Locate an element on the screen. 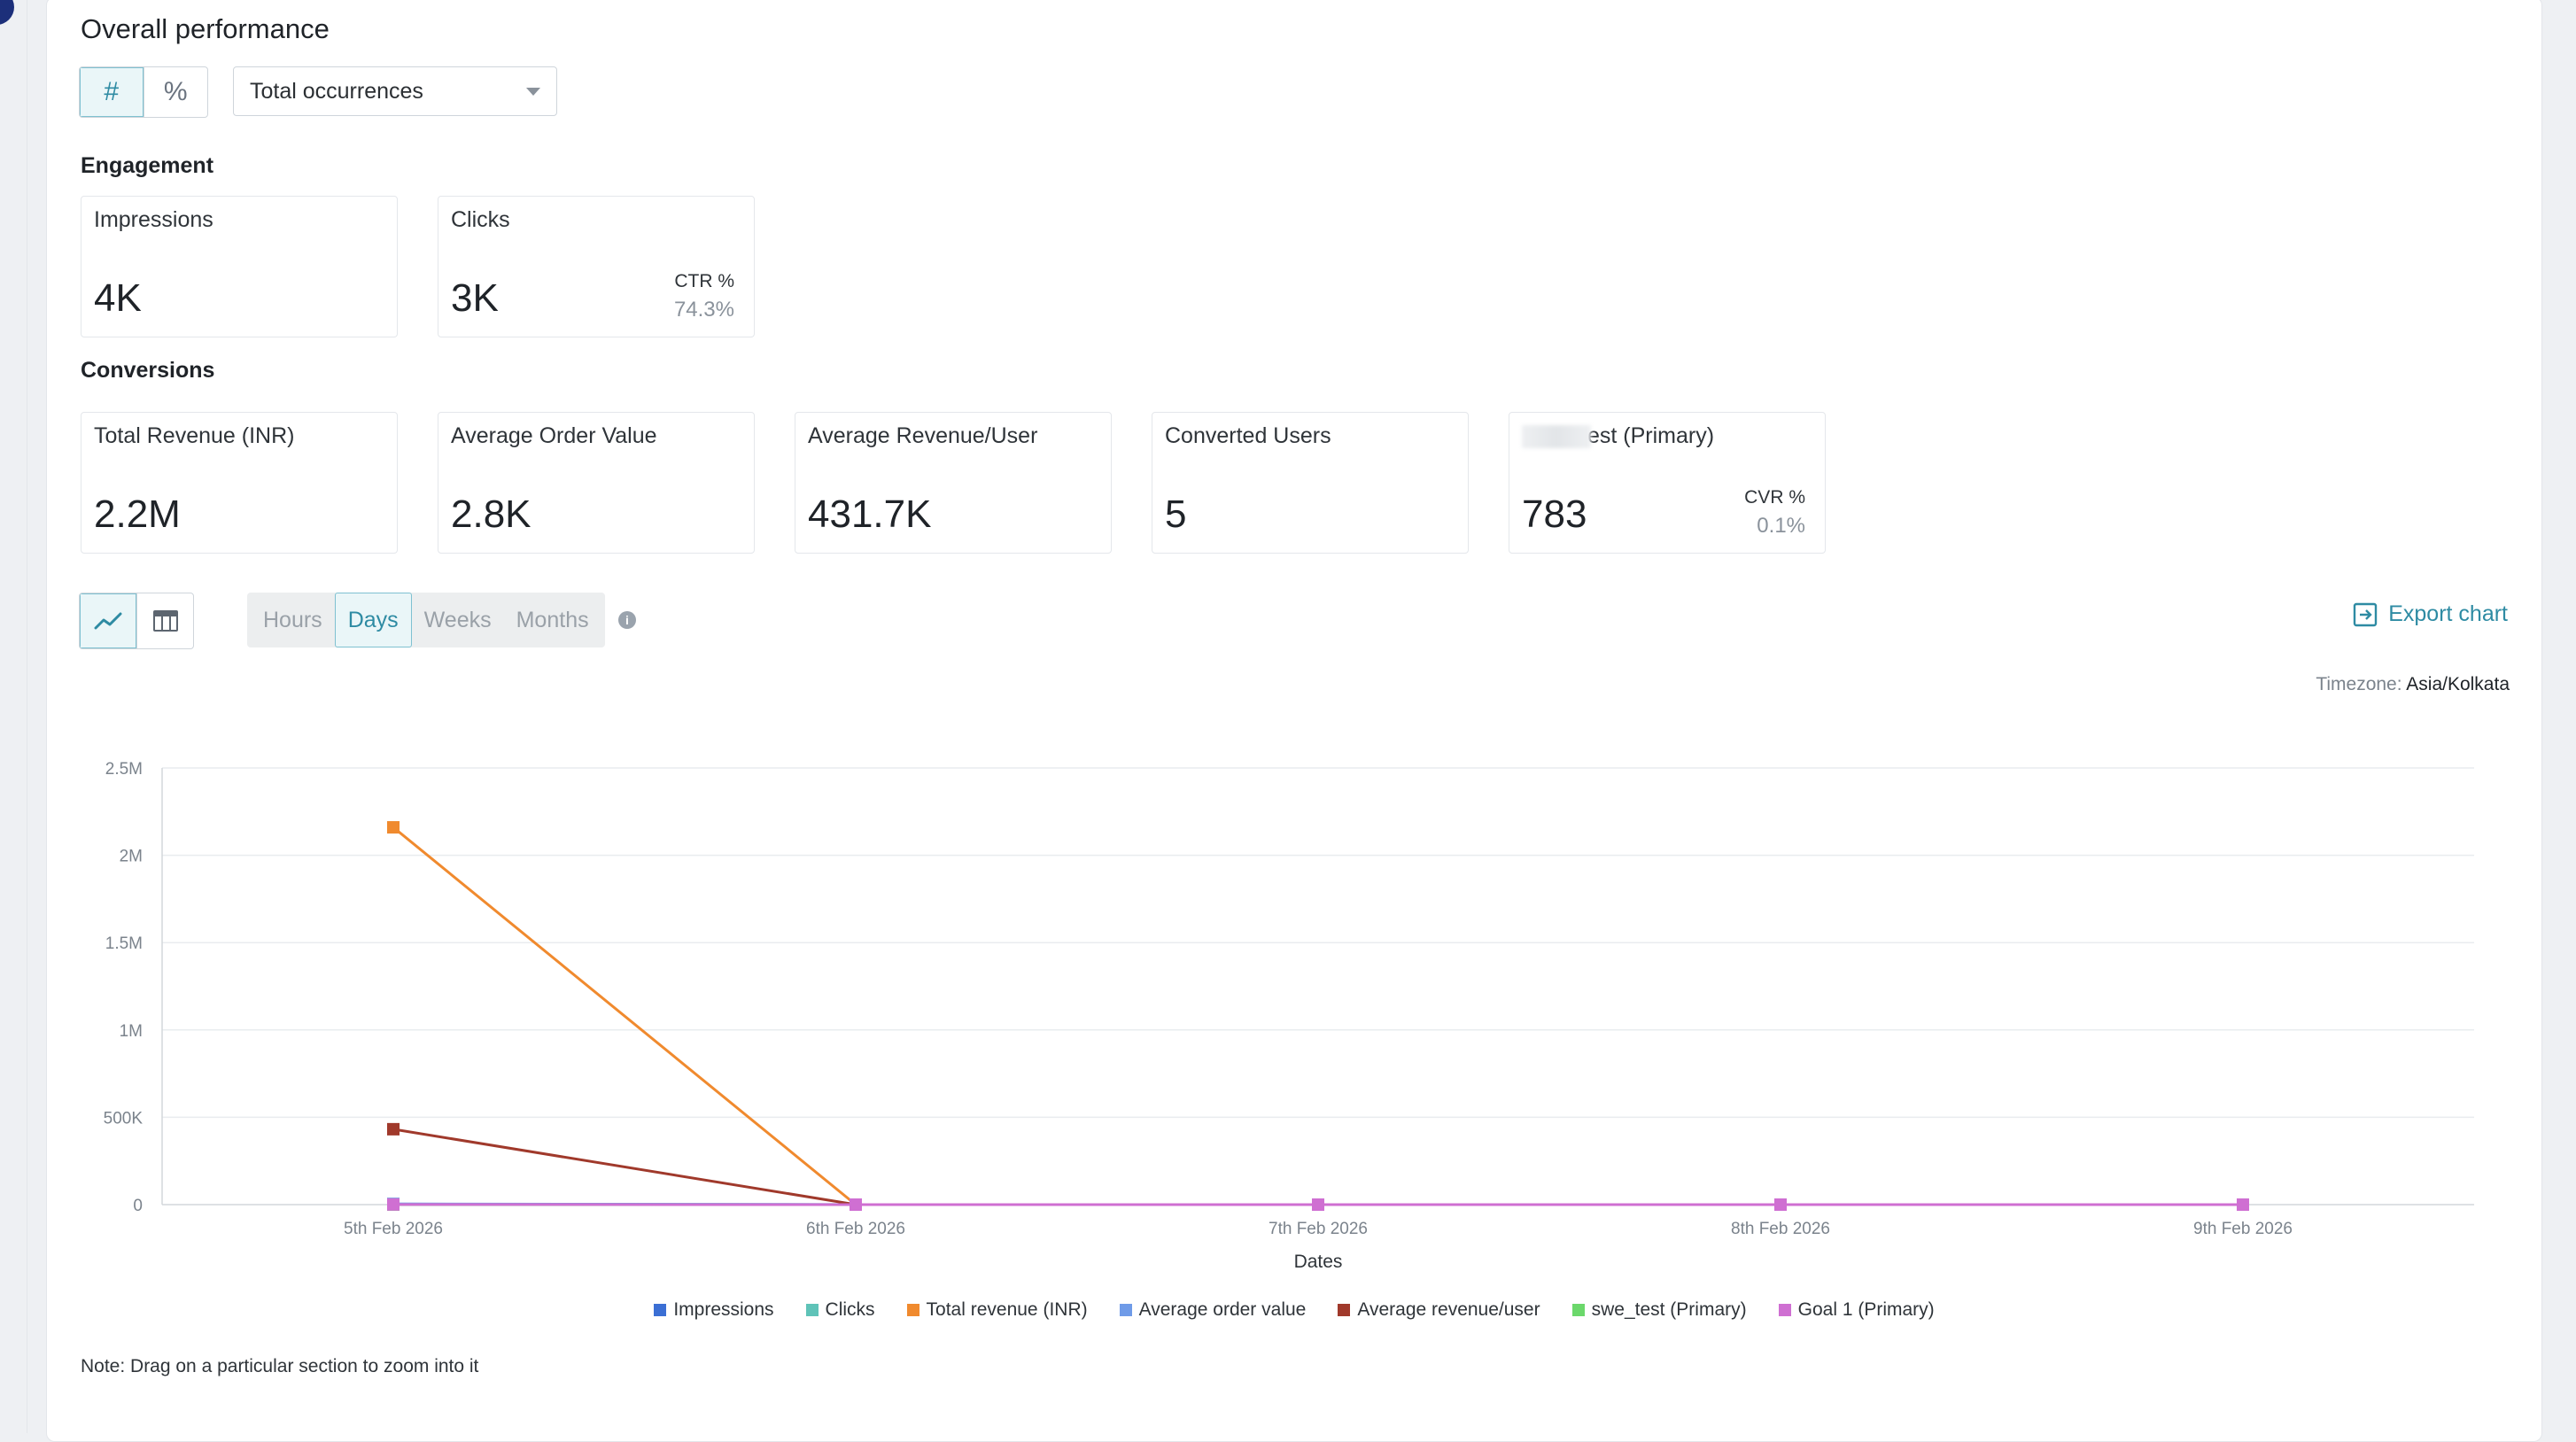 The width and height of the screenshot is (2576, 1442). legend-item: Total revenue (INR) is located at coordinates (997, 1310).